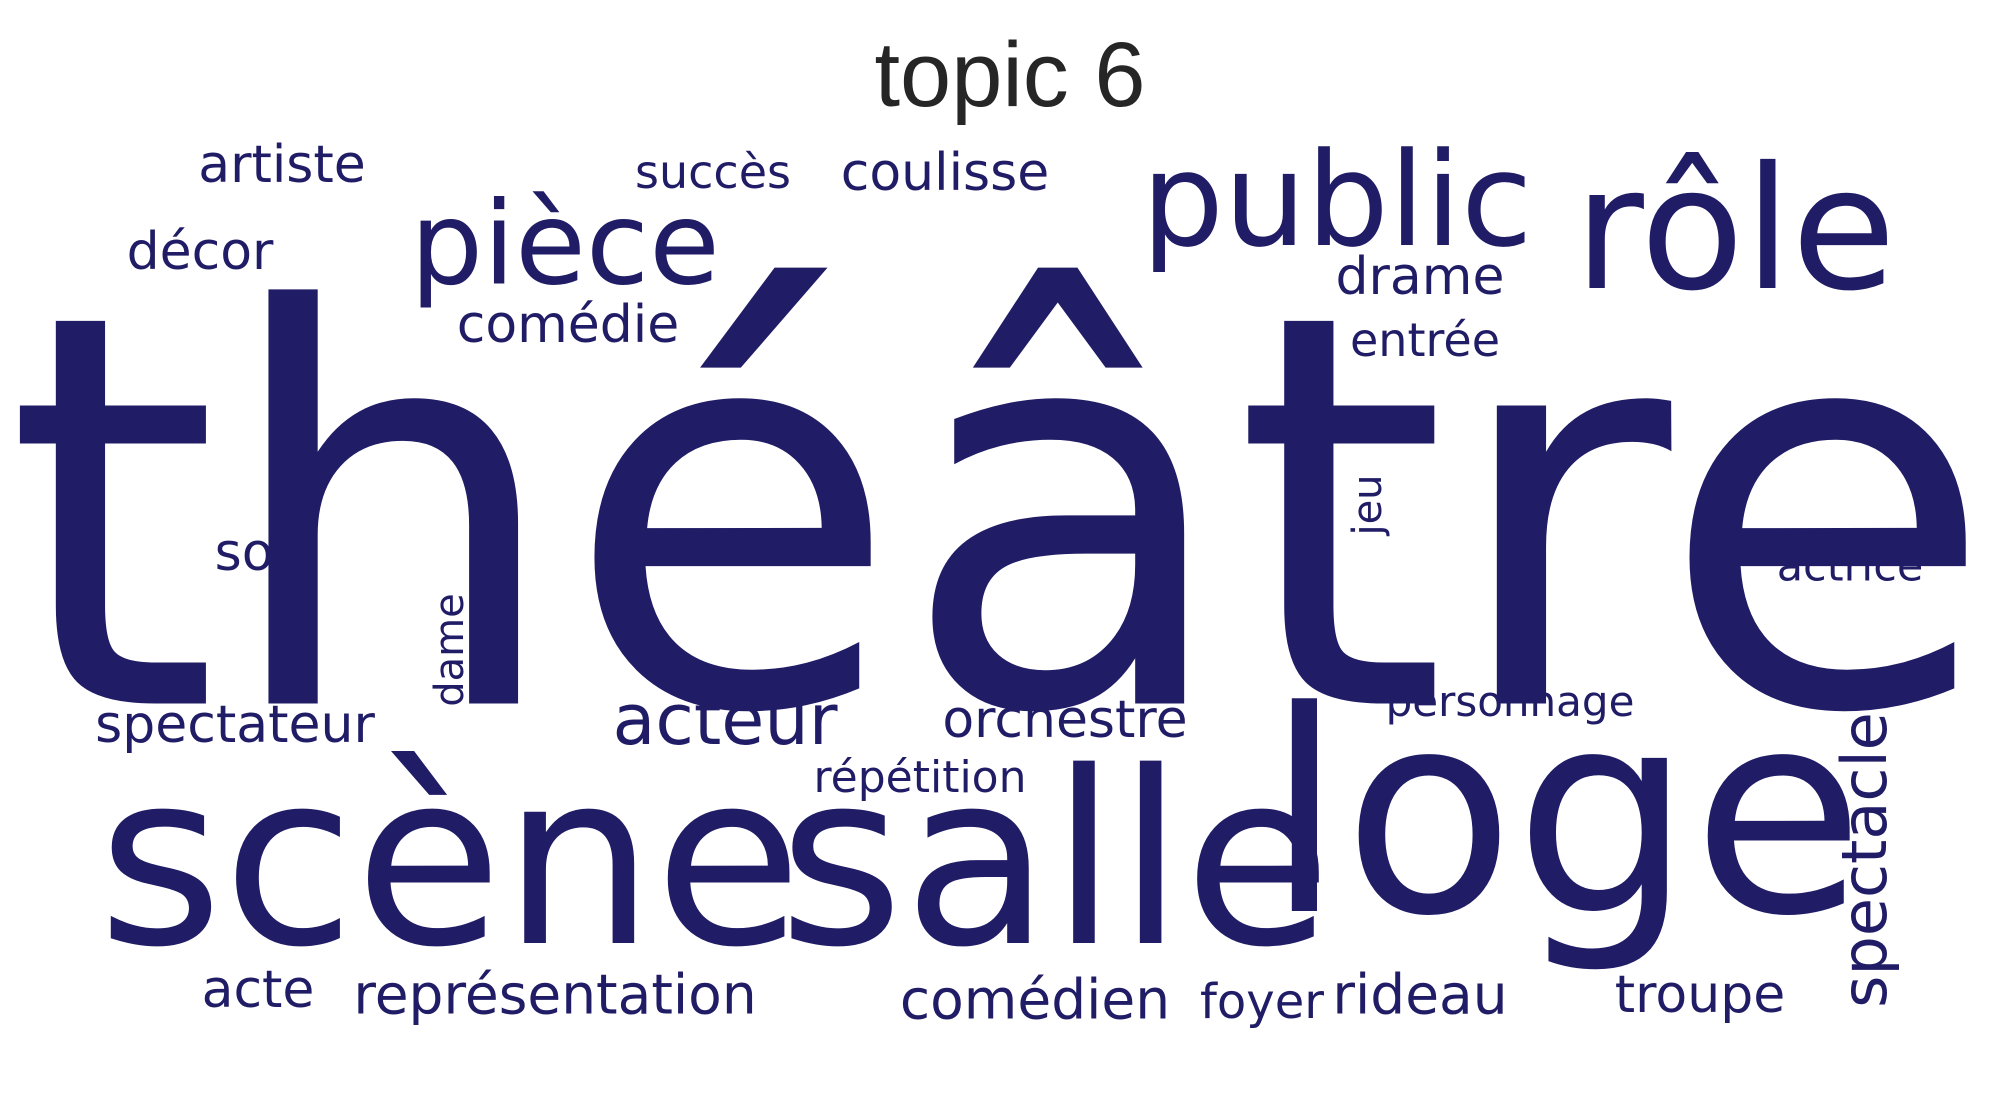  What do you see at coordinates (945, 173) in the screenshot?
I see `word-coulisse: coulisse` at bounding box center [945, 173].